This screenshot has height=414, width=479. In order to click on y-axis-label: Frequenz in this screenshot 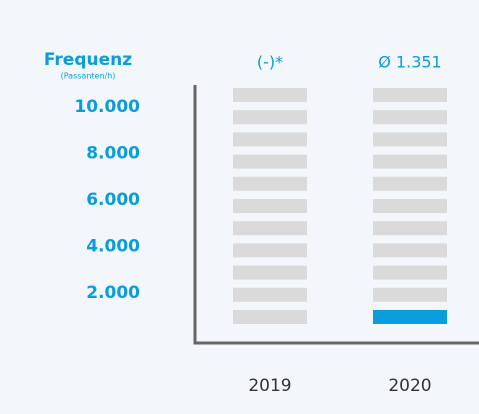, I will do `click(88, 60)`.